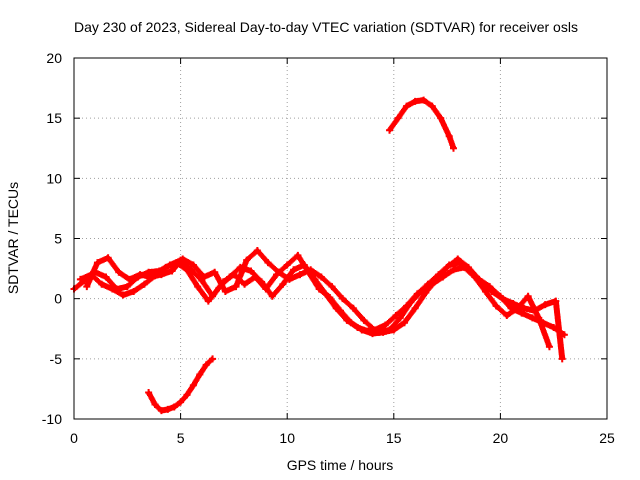 The height and width of the screenshot is (480, 640). I want to click on y-axis-label: SDTVAR / TECUs, so click(13, 238).